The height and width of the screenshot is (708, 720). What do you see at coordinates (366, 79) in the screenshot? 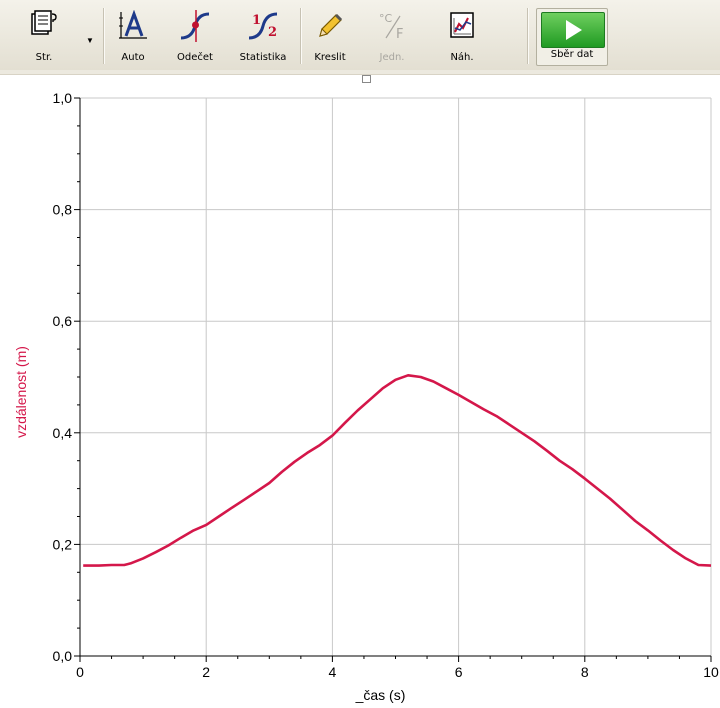
I see `pane-resize-handle` at bounding box center [366, 79].